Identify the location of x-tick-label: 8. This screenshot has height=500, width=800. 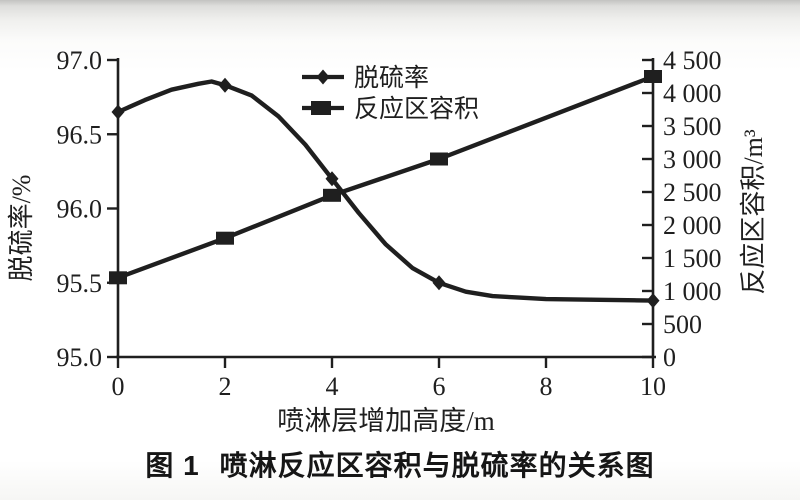
(546, 386).